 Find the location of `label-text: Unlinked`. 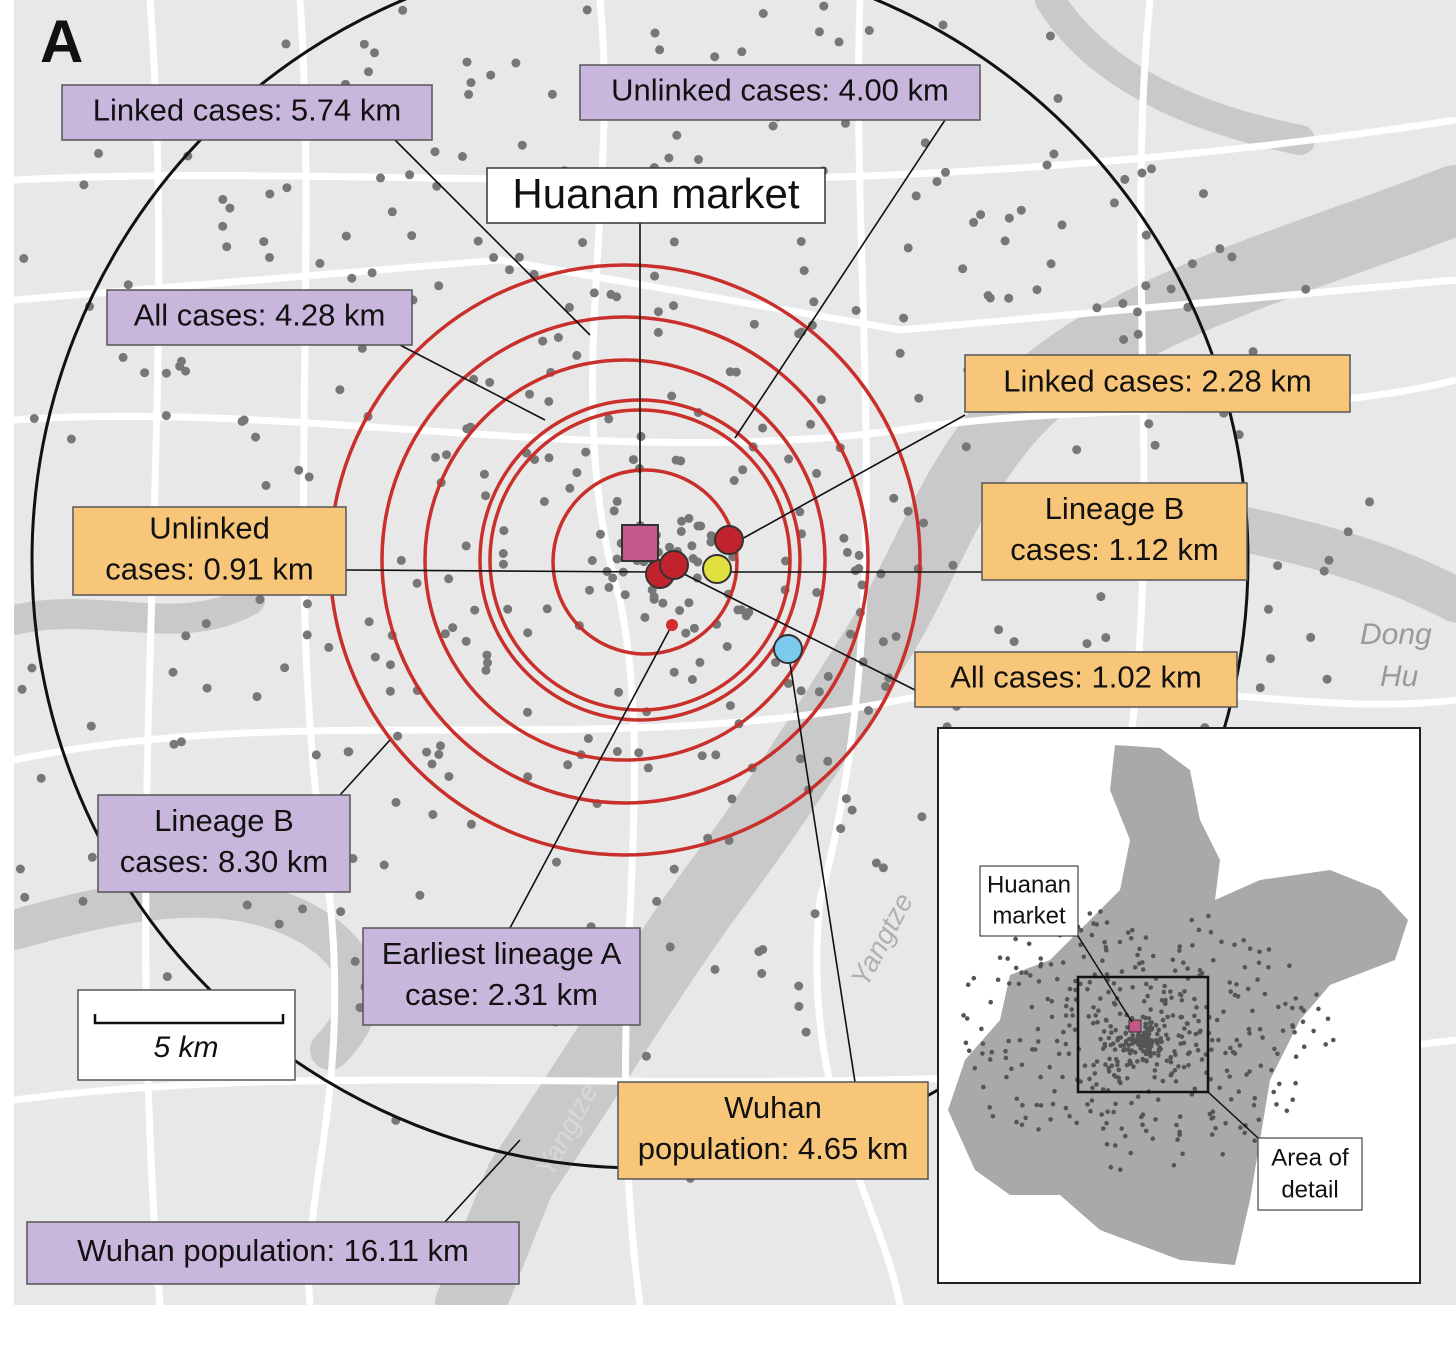

label-text: Unlinked is located at coordinates (209, 528).